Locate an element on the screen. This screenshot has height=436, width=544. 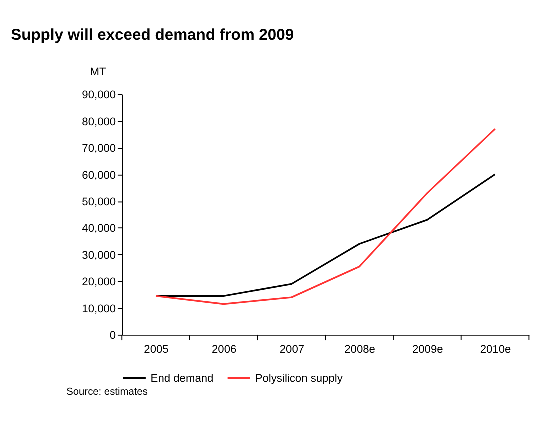
x-tick-label: 2008e is located at coordinates (360, 350).